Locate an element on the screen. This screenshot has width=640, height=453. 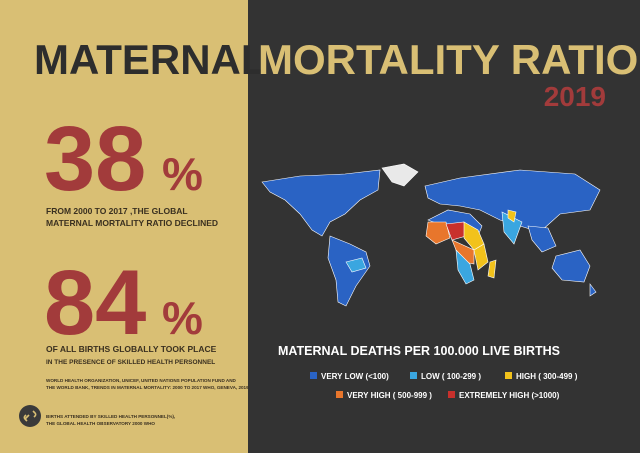
source: THE GLOBAL HEALTH OBSERVATORY 2000 WHO is located at coordinates (100, 423).